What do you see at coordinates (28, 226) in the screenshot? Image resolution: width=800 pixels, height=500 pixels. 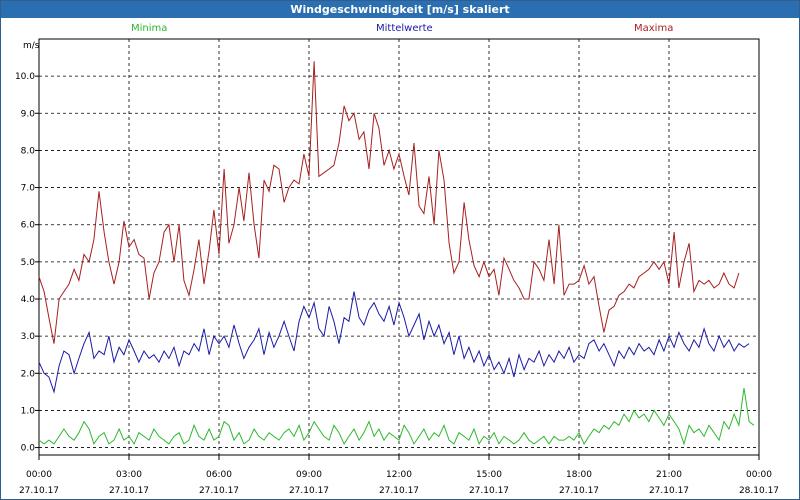 I see `y-tick-label: 6.0` at bounding box center [28, 226].